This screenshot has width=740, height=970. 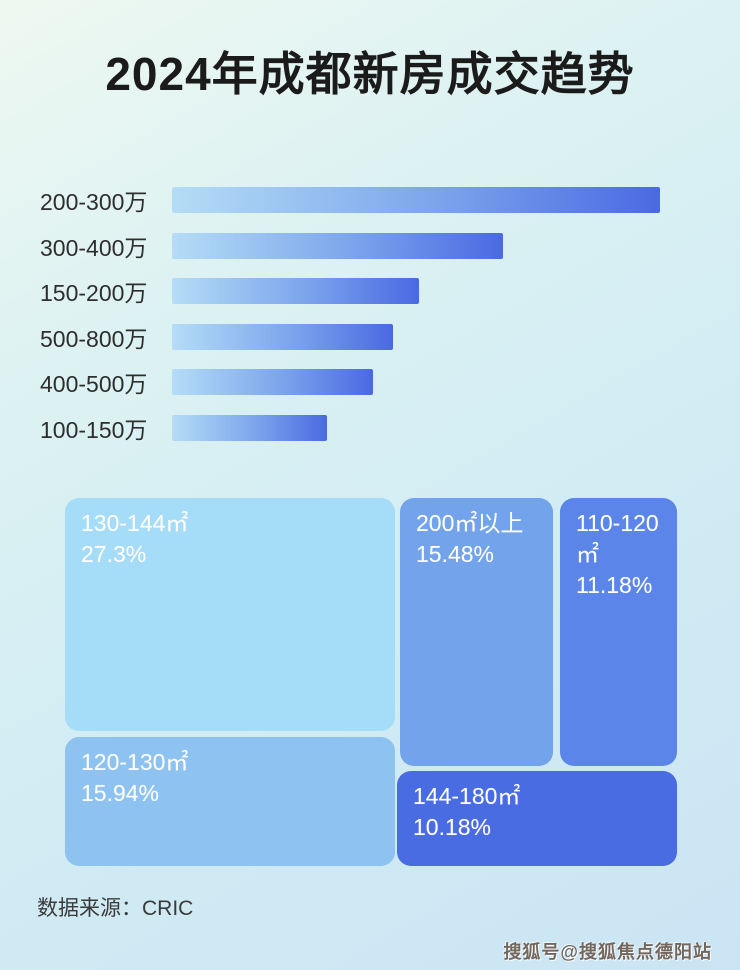 What do you see at coordinates (455, 554) in the screenshot?
I see `tile-percentage: 15.48%` at bounding box center [455, 554].